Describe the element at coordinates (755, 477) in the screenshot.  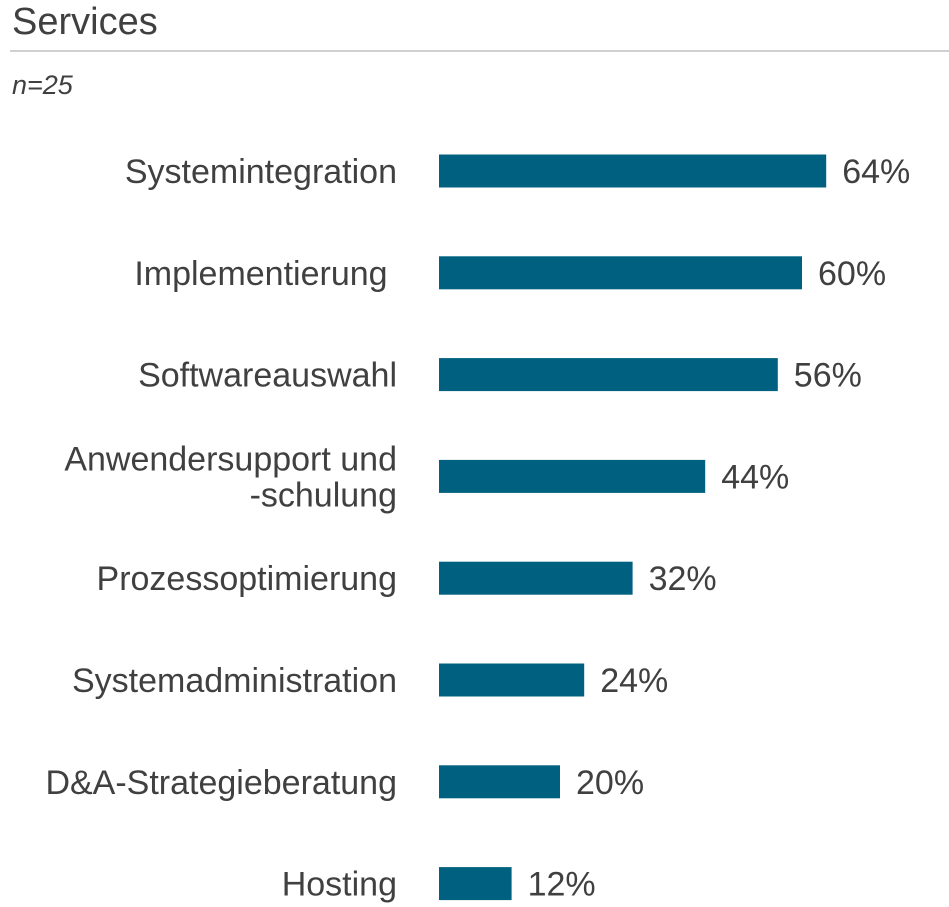
I see `value-label-3: 44%` at that location.